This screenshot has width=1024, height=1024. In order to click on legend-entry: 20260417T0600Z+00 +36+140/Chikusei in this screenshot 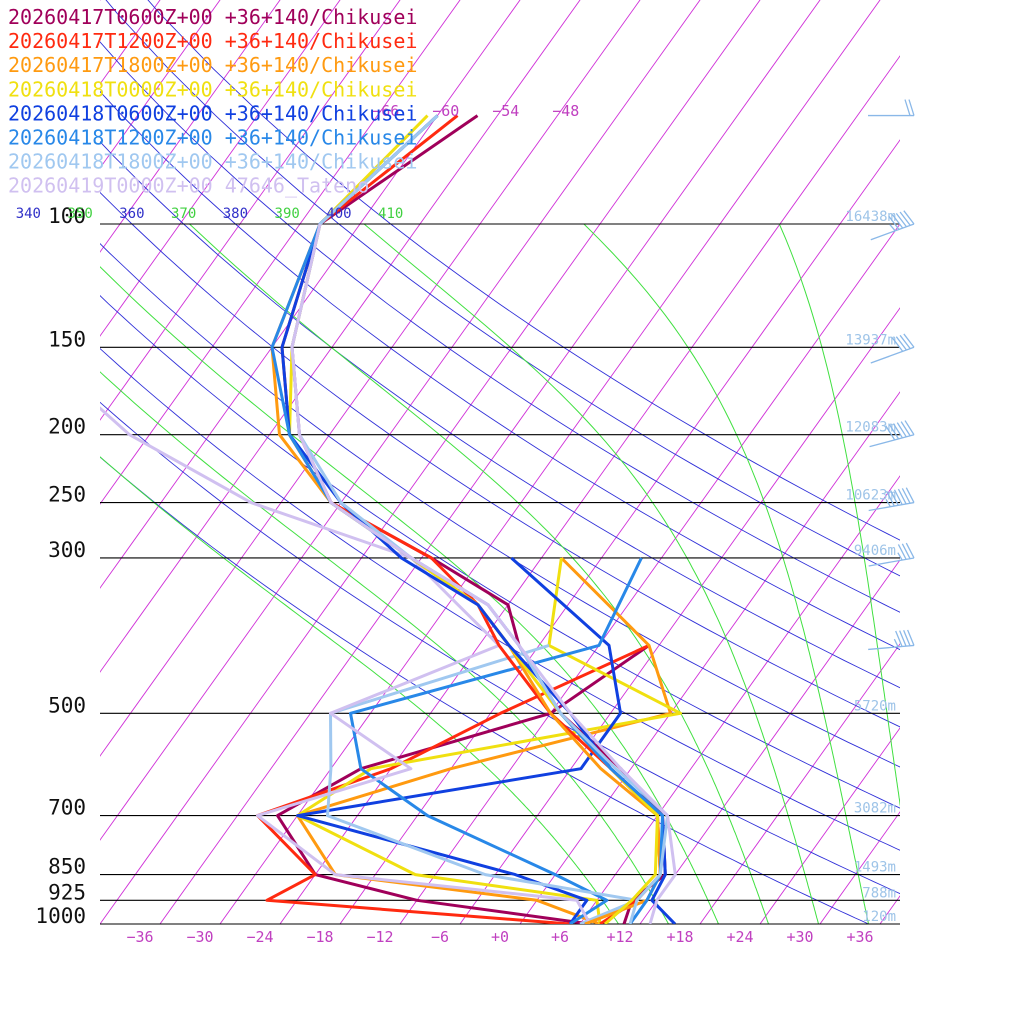, I will do `click(212, 17)`.